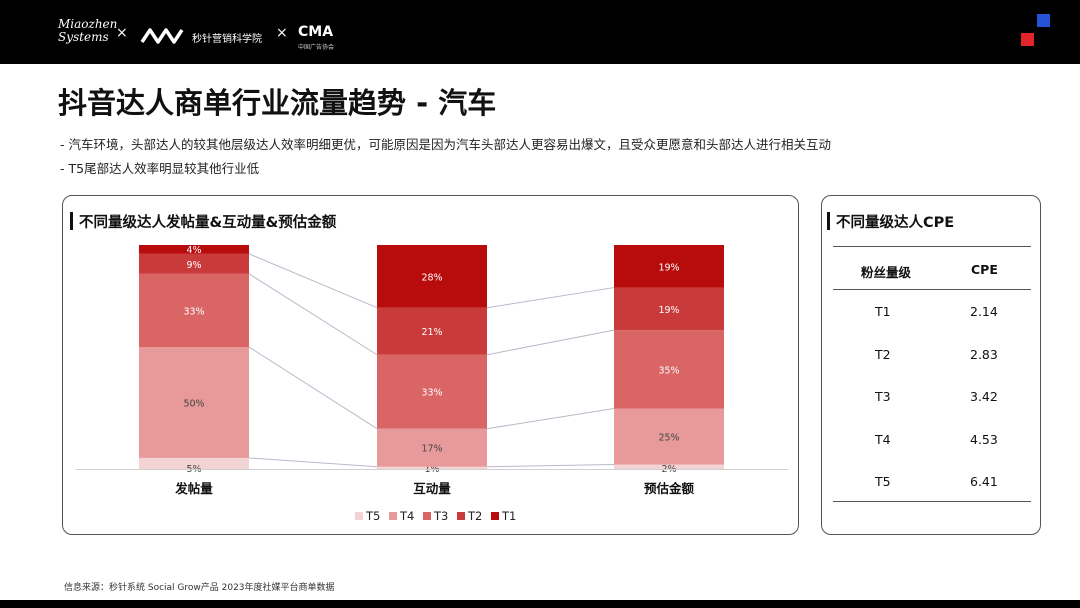 The height and width of the screenshot is (608, 1080). Describe the element at coordinates (984, 396) in the screenshot. I see `cpe-cell: 3.42` at that location.